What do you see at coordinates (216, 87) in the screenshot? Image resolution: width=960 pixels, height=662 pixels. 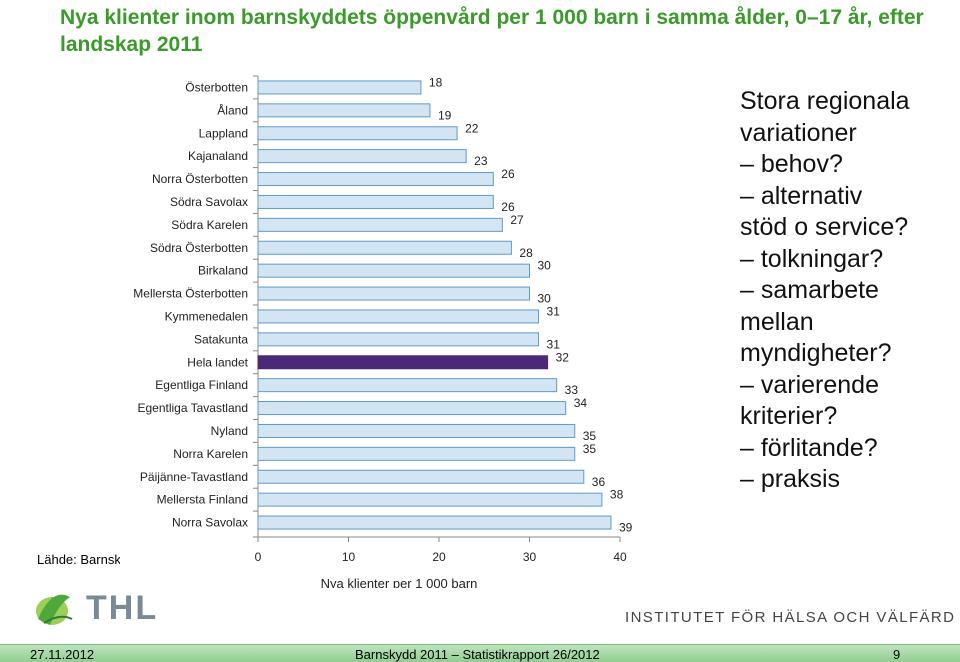 I see `category-label: Österbotten` at bounding box center [216, 87].